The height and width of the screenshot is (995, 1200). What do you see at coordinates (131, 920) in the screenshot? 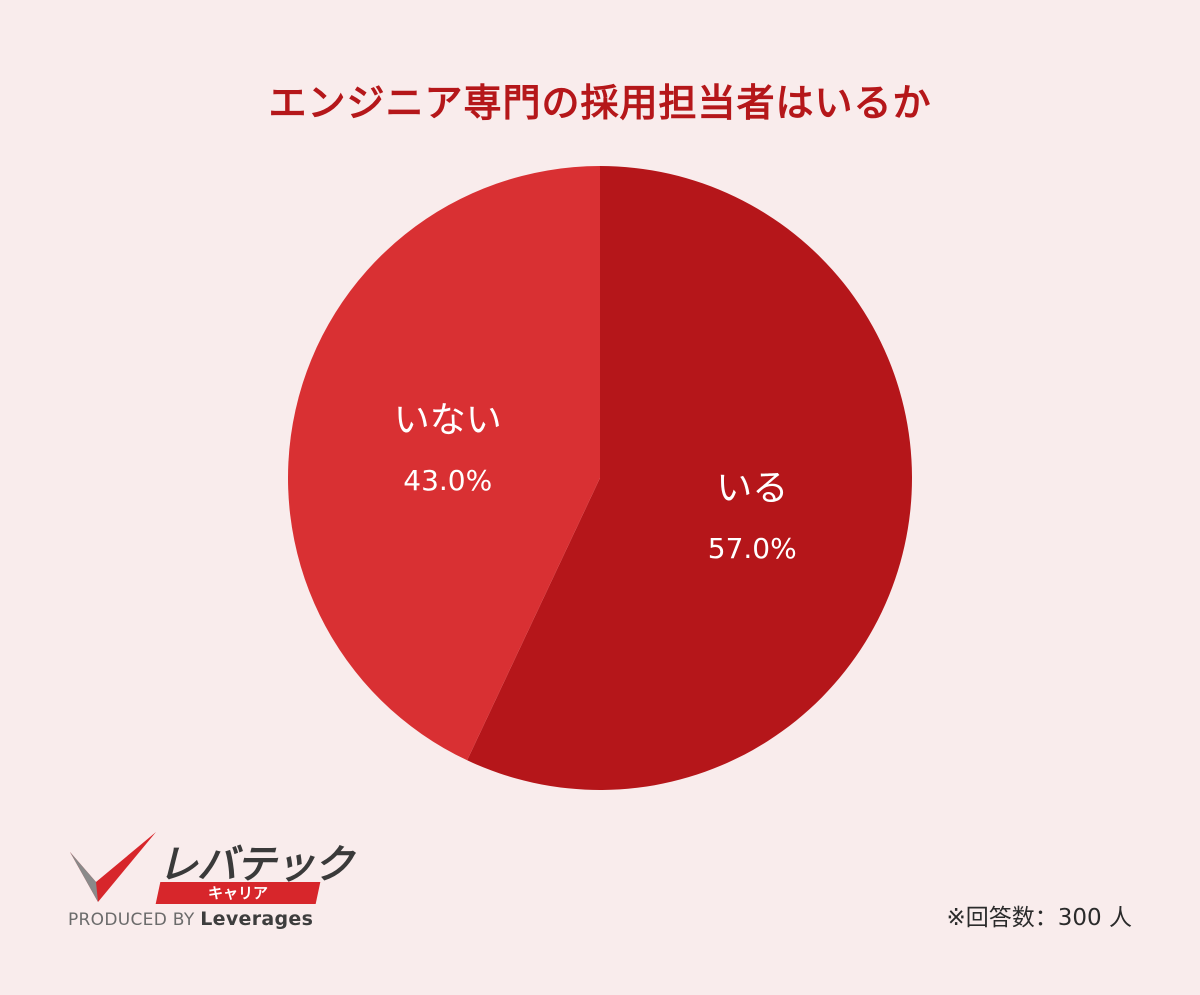
I see `produced-by-label: PRODUCED BY` at bounding box center [131, 920].